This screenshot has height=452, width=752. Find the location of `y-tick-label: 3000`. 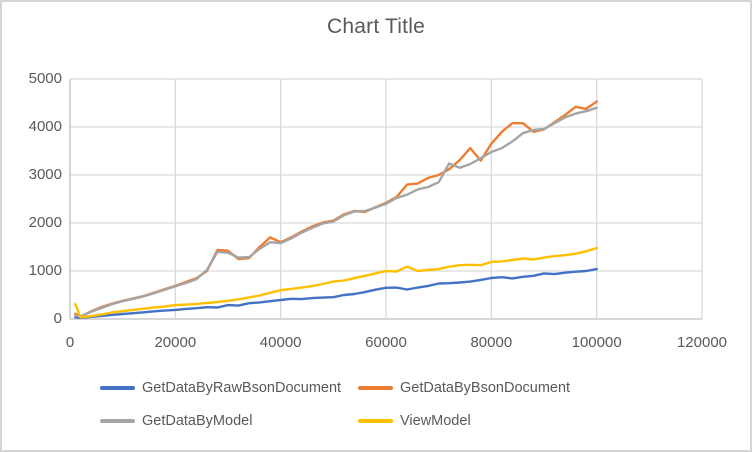

y-tick-label: 3000 is located at coordinates (45, 174).